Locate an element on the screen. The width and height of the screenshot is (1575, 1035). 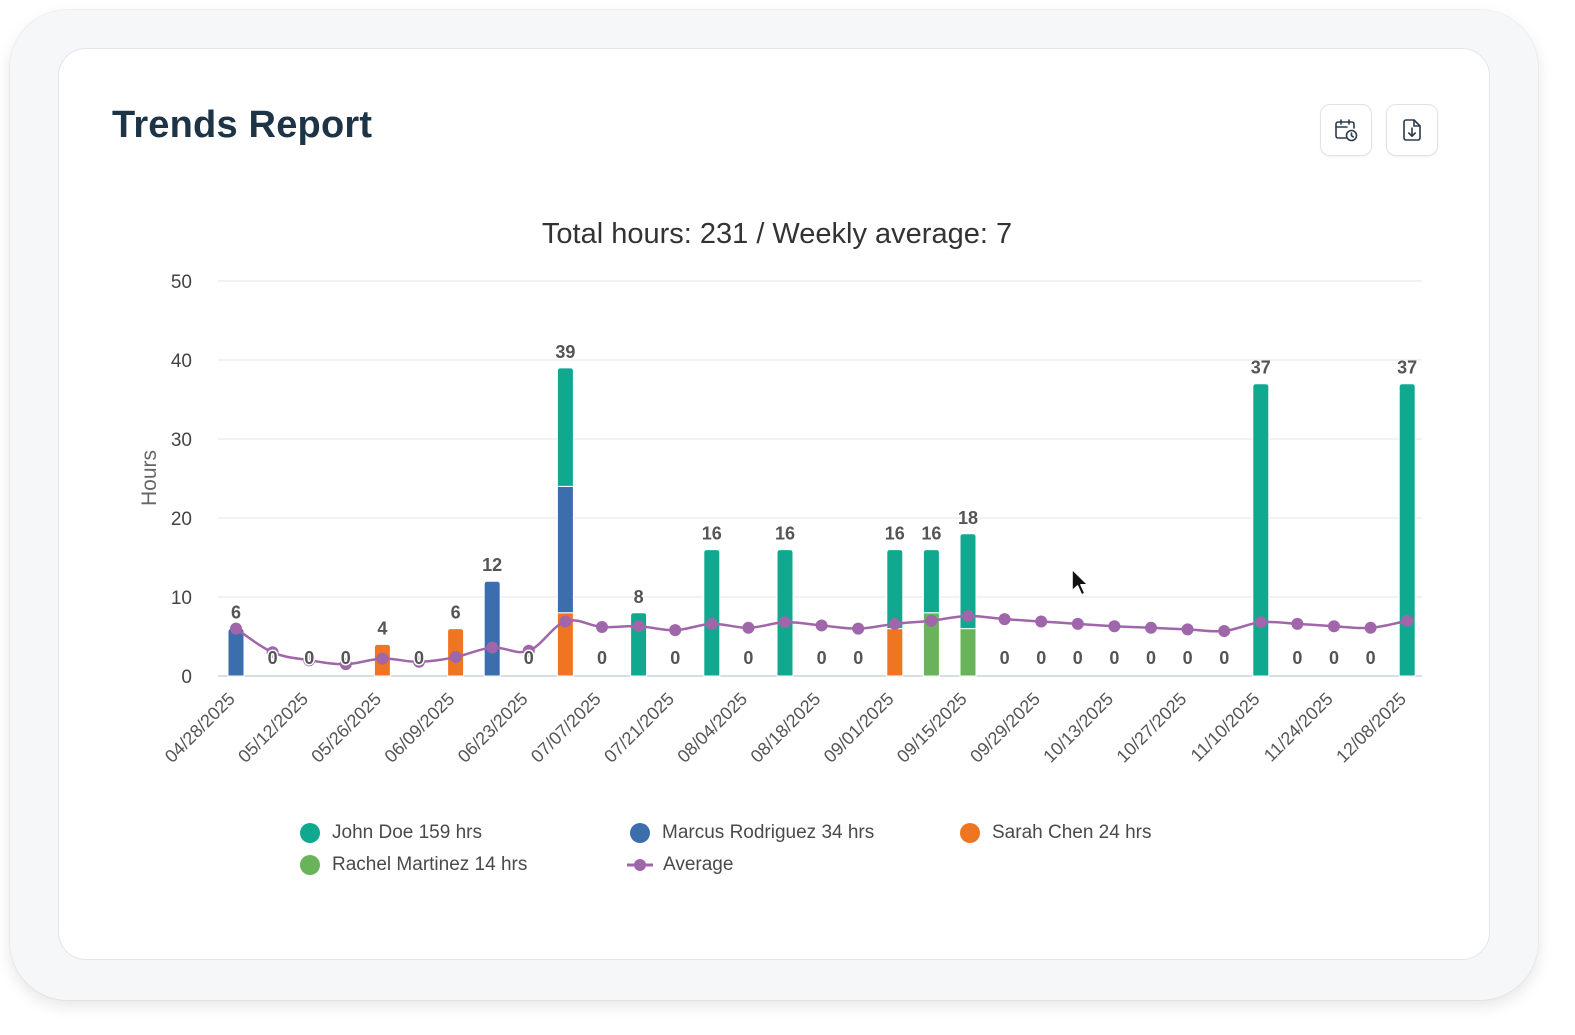
y-tick-label: 20 is located at coordinates (181, 519).